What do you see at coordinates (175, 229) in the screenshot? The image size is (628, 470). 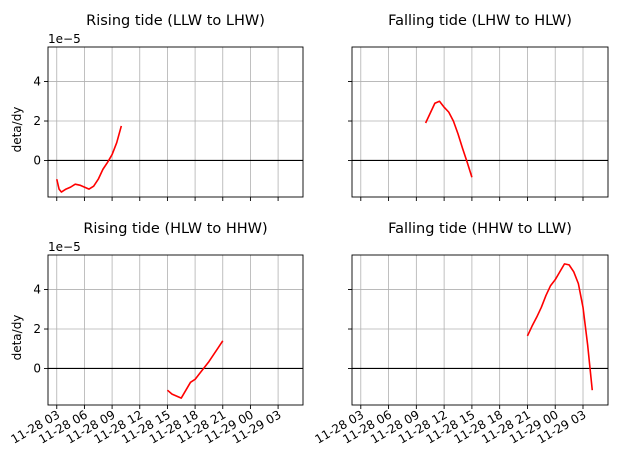 I see `subplot-title: Rising tide (HLW to HHW)` at bounding box center [175, 229].